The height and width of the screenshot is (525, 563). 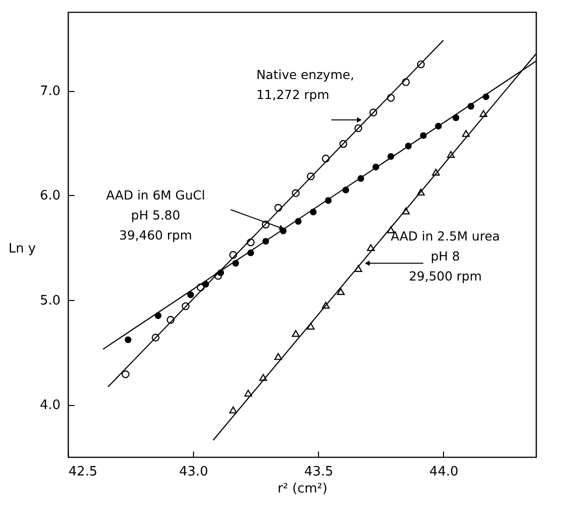 What do you see at coordinates (193, 472) in the screenshot?
I see `x-tick-label: 43.0` at bounding box center [193, 472].